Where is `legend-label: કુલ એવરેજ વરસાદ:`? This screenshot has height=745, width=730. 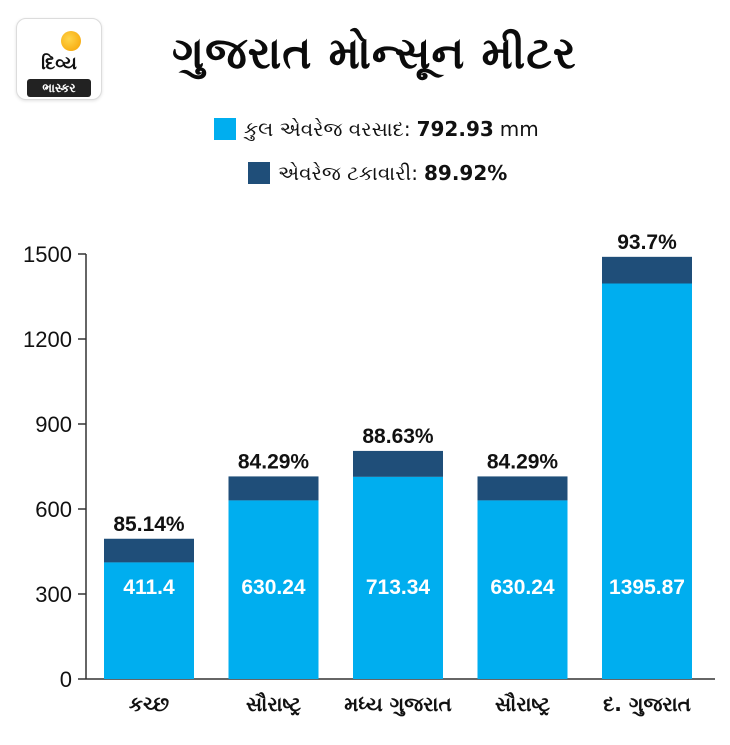 legend-label: કુલ એવરેજ વરસાદ: is located at coordinates (327, 129).